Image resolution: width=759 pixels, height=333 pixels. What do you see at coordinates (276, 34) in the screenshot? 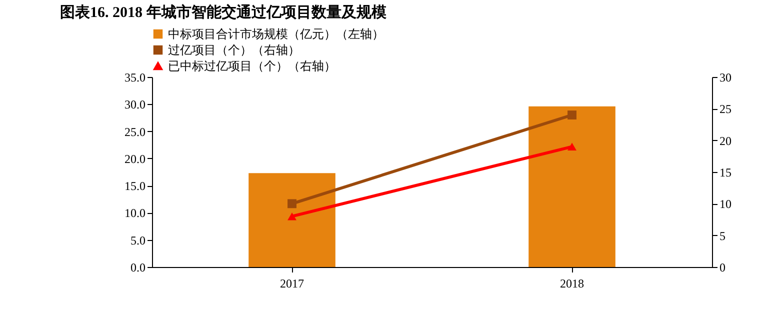
I see `legend-label: 中标项目合计市场规模（亿元）（左轴）` at bounding box center [276, 34].